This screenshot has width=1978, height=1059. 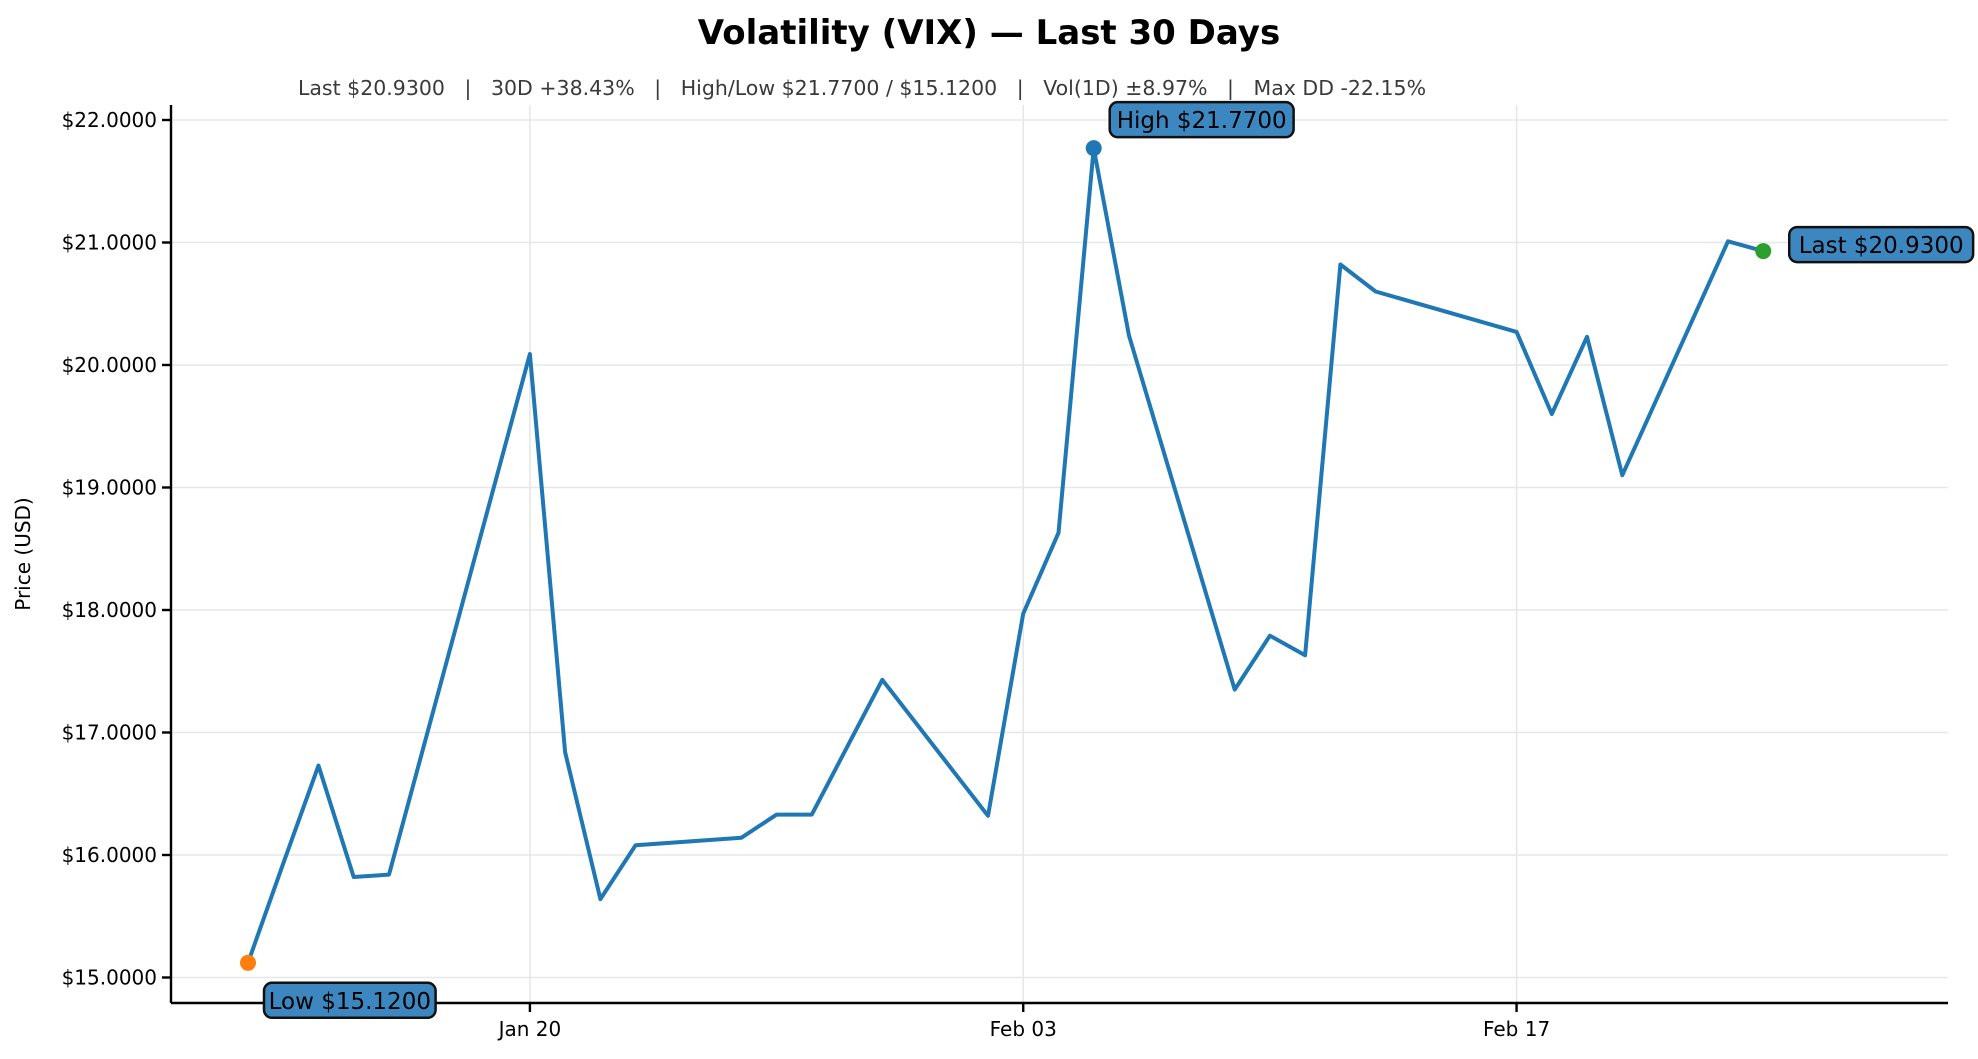 I want to click on low-annotation-box, so click(x=349, y=1000).